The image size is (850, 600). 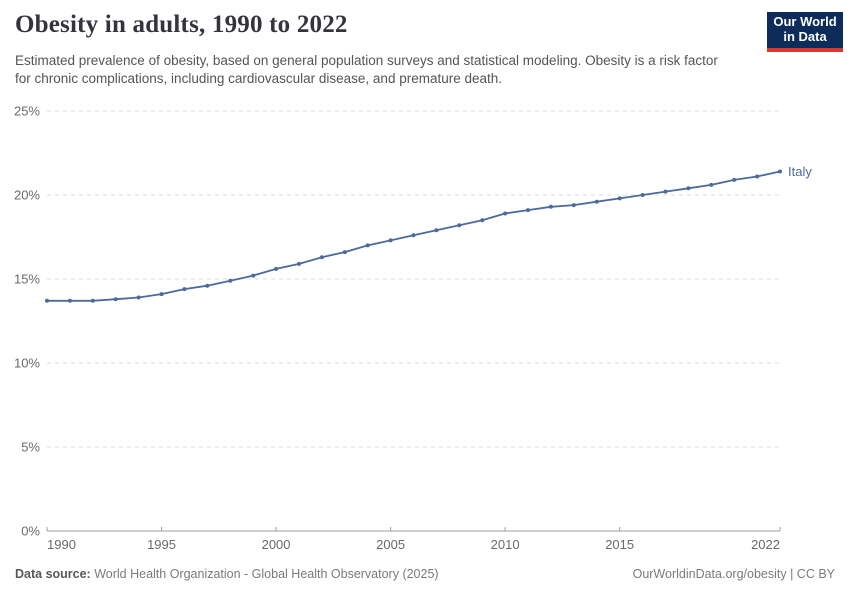 I want to click on y-tick-label: 5%, so click(x=30, y=447).